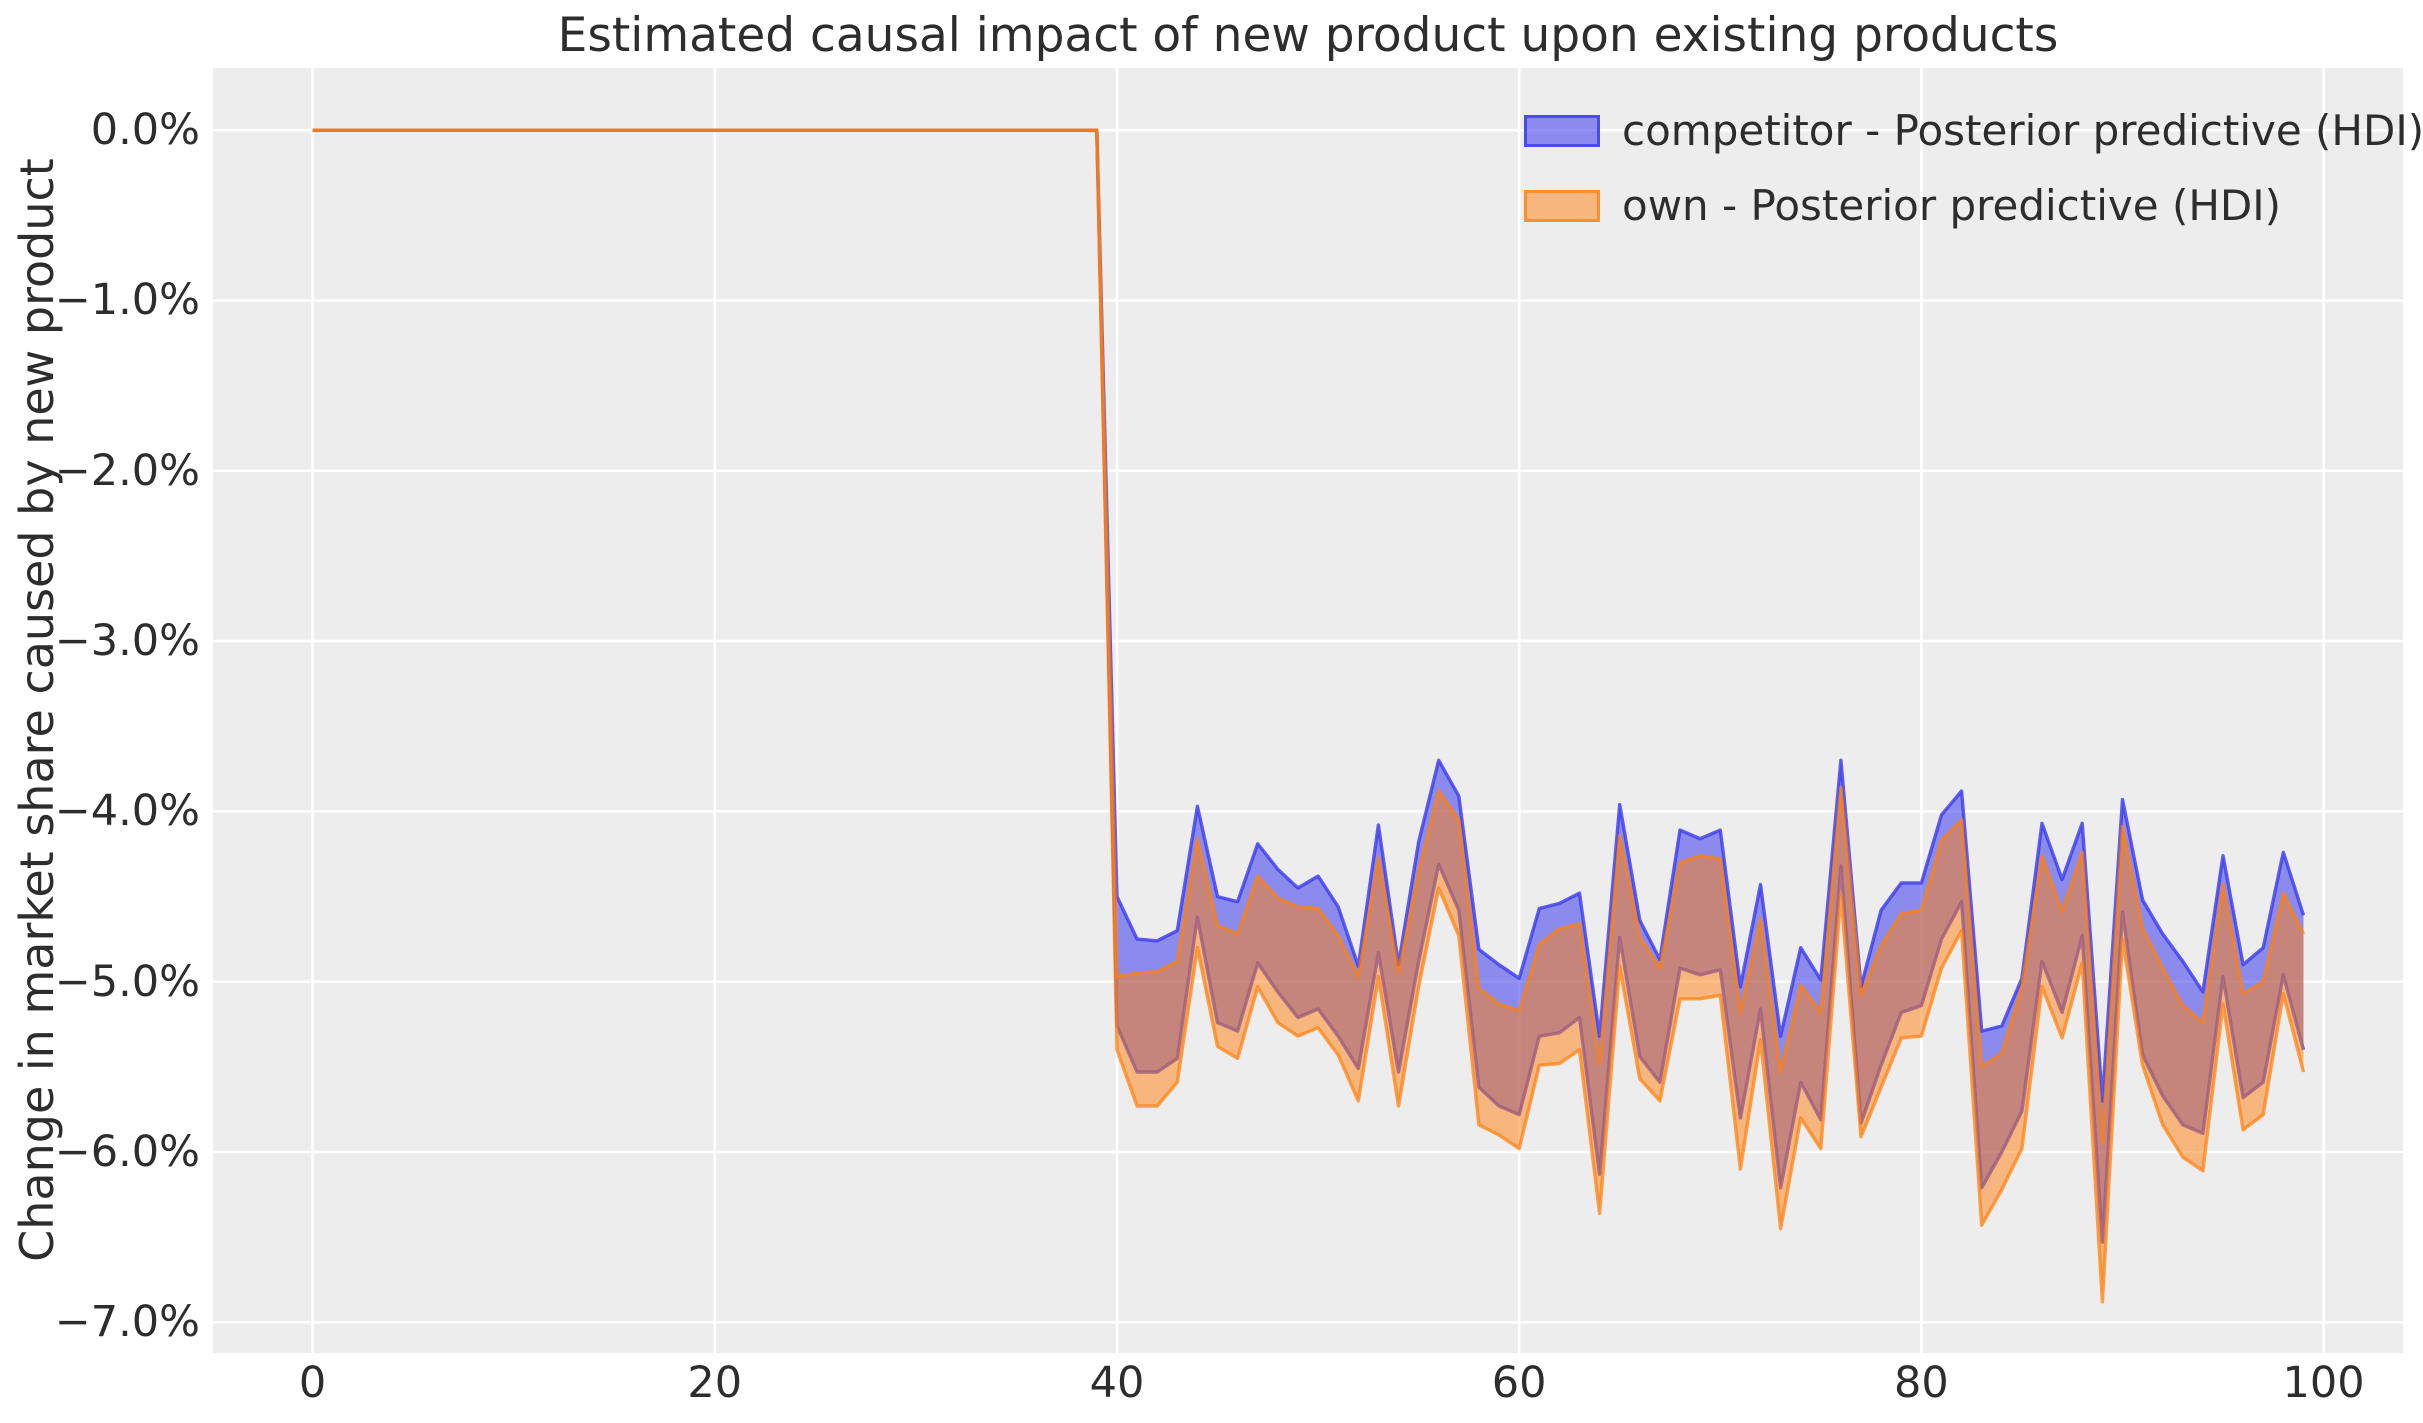 Image resolution: width=2423 pixels, height=1423 pixels. Describe the element at coordinates (1921, 1383) in the screenshot. I see `x-tick-label: 80` at that location.